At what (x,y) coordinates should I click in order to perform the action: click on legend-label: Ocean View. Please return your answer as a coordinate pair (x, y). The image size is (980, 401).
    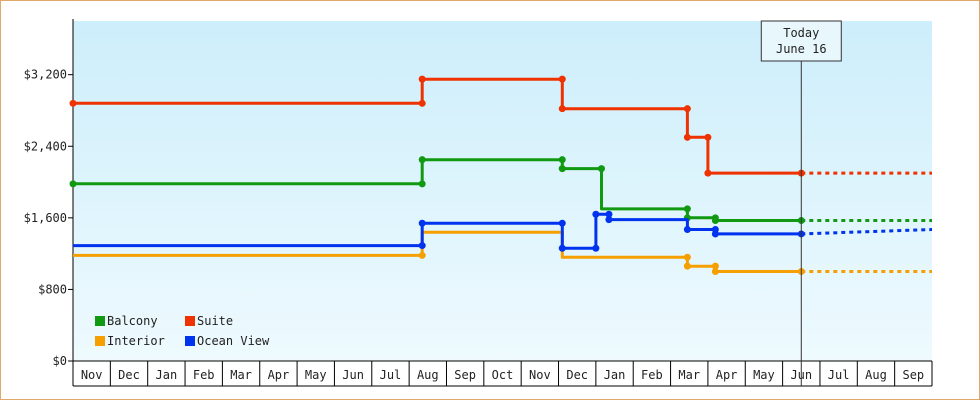
    Looking at the image, I should click on (233, 341).